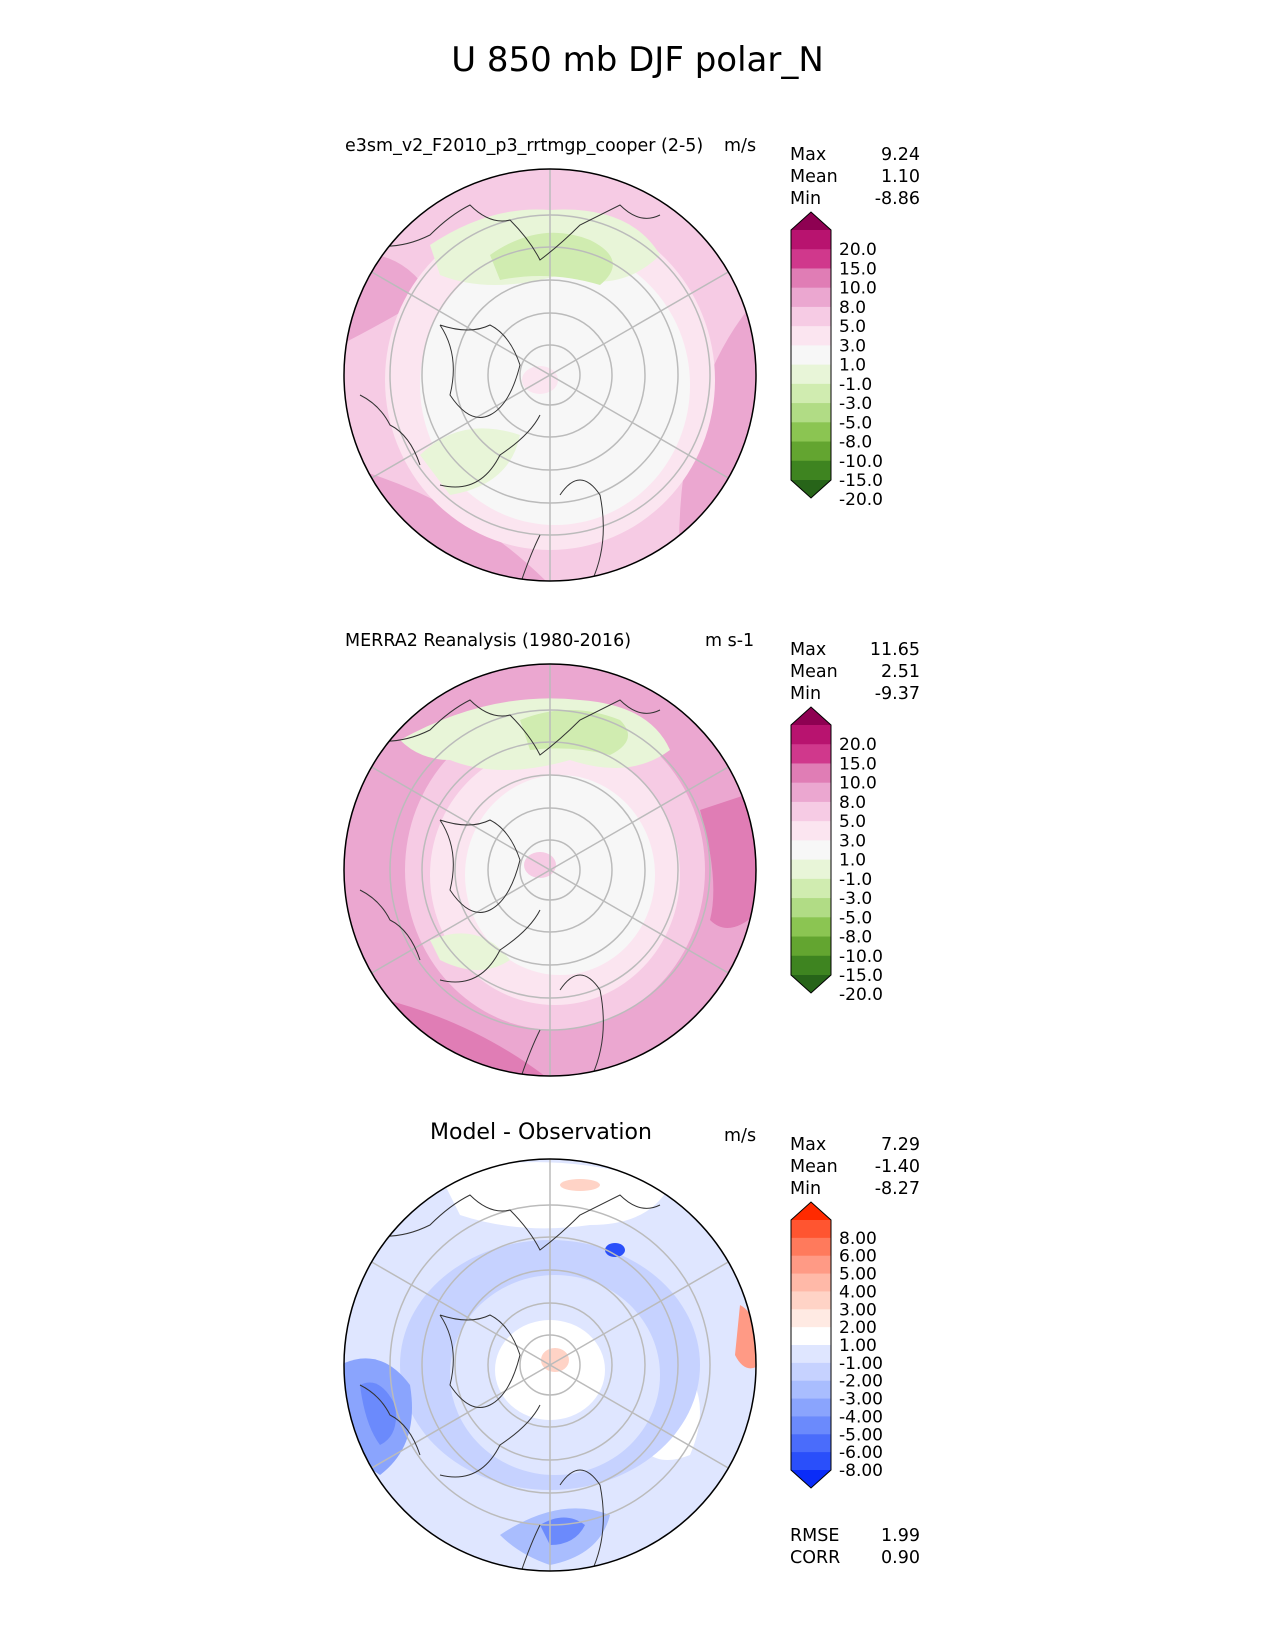  What do you see at coordinates (730, 641) in the screenshot?
I see `units-label: m s-1` at bounding box center [730, 641].